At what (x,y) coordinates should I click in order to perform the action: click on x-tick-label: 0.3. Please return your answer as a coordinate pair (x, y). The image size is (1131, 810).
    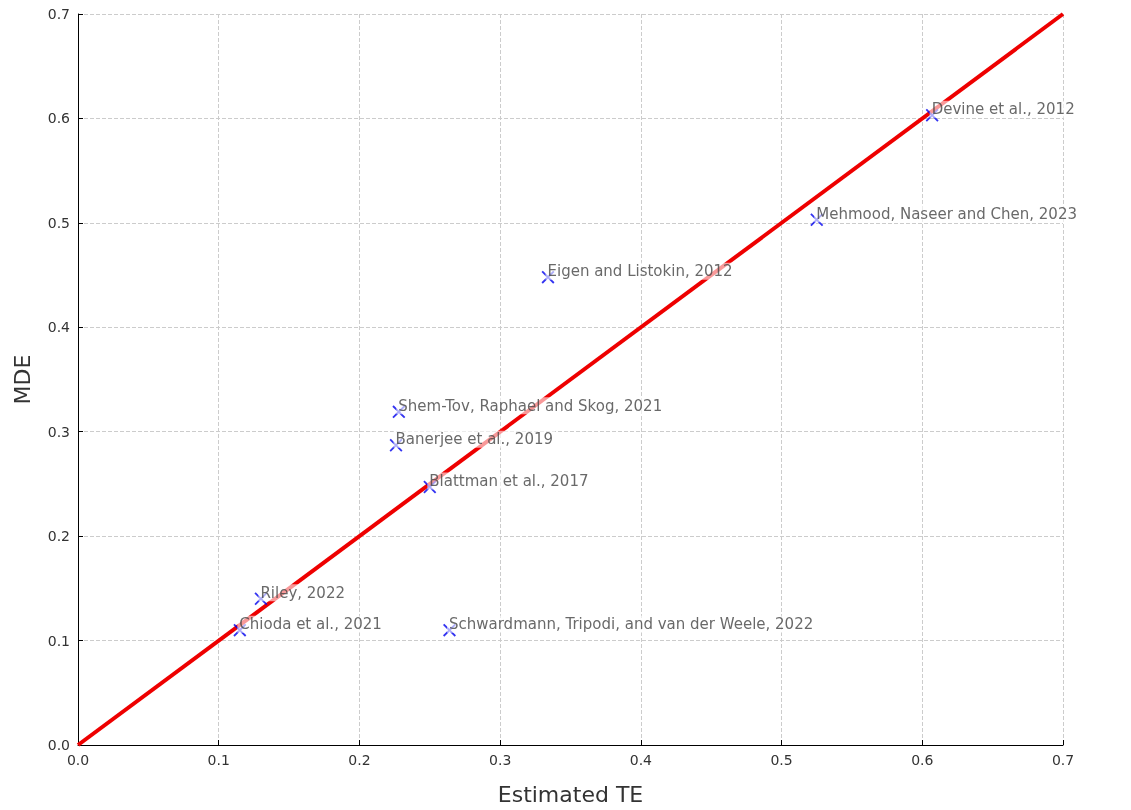
    Looking at the image, I should click on (500, 760).